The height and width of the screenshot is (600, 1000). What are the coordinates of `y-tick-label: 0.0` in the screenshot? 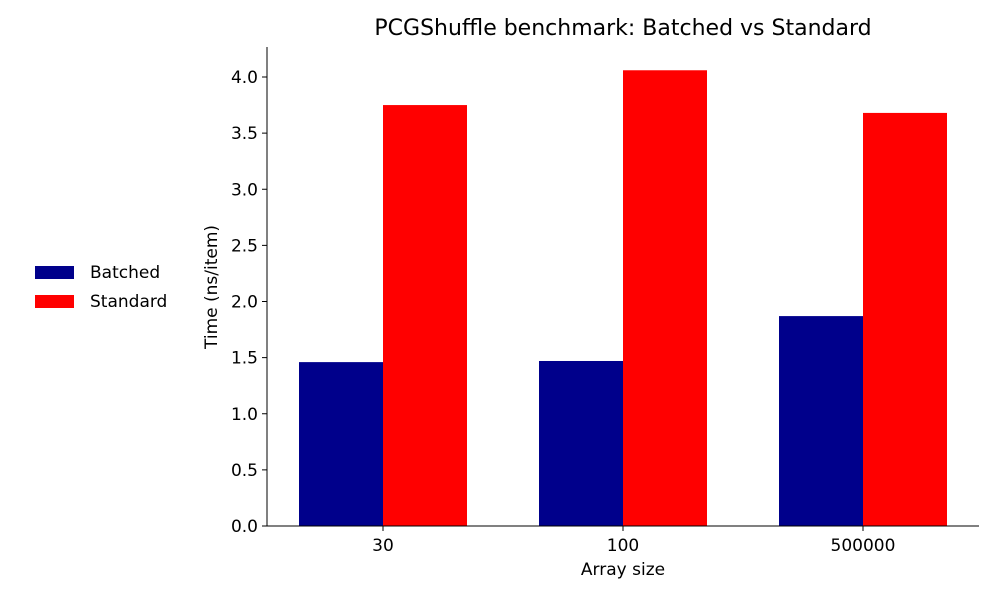 It's located at (244, 527).